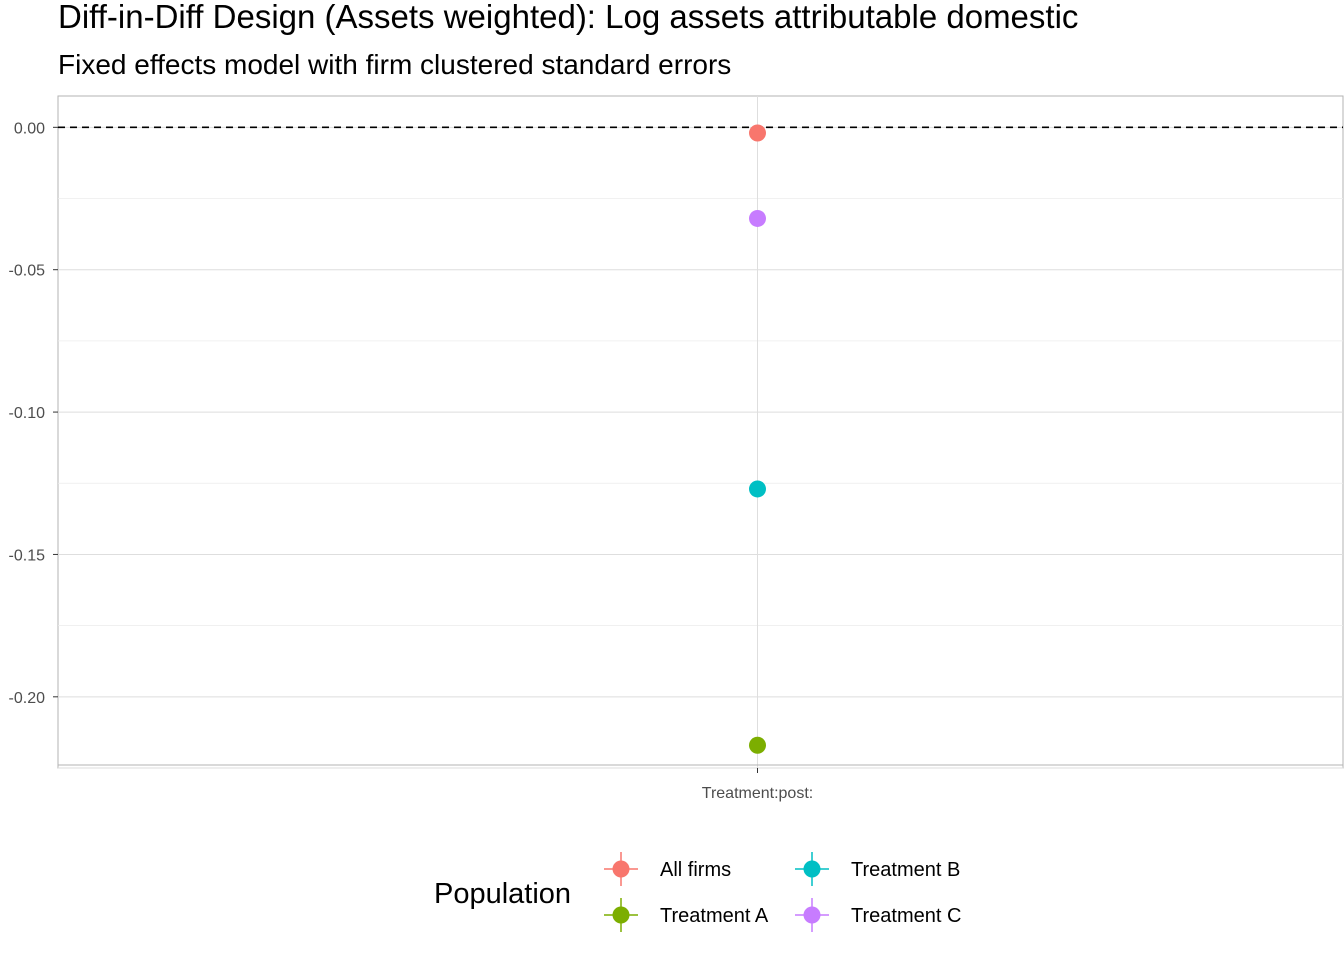 This screenshot has width=1344, height=960. Describe the element at coordinates (757, 793) in the screenshot. I see `x-tick-label: Treatment:post:` at that location.